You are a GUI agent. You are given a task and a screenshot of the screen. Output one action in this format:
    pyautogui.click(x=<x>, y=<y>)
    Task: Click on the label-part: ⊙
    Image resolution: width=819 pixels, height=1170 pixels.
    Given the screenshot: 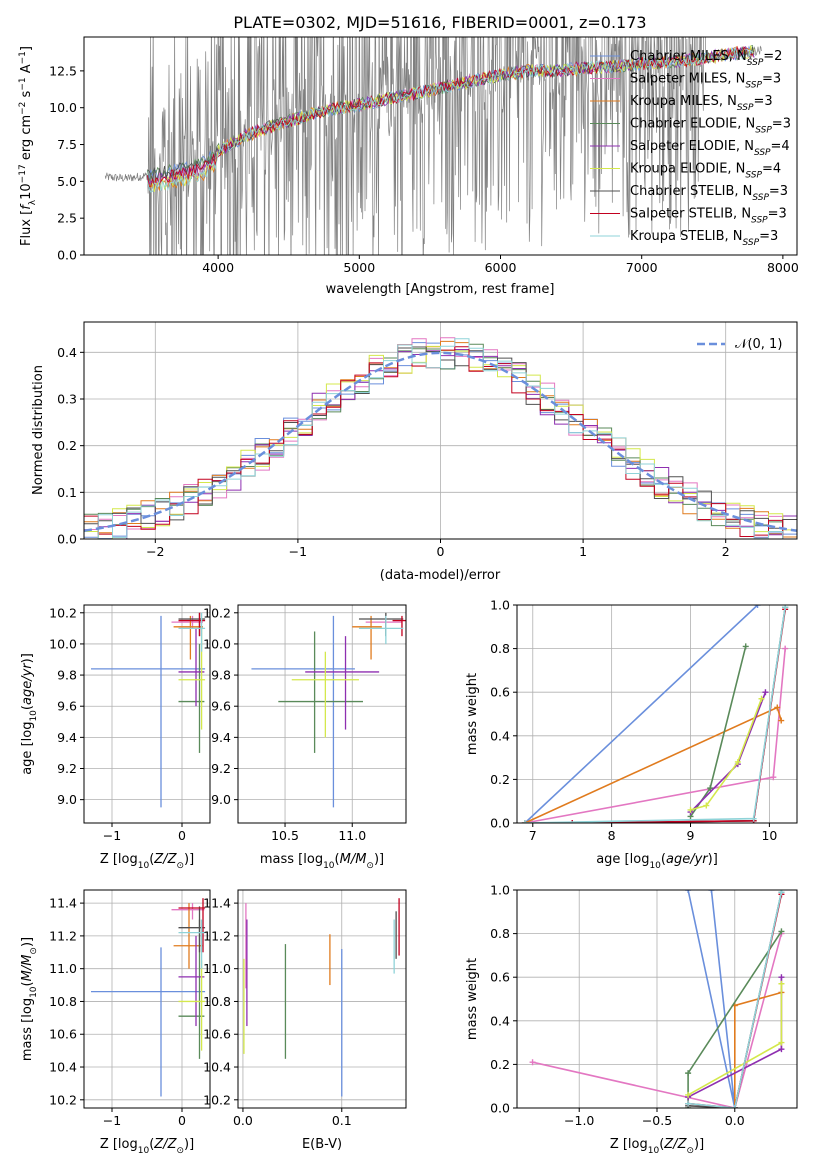 What is the action you would take?
    pyautogui.click(x=180, y=1151)
    